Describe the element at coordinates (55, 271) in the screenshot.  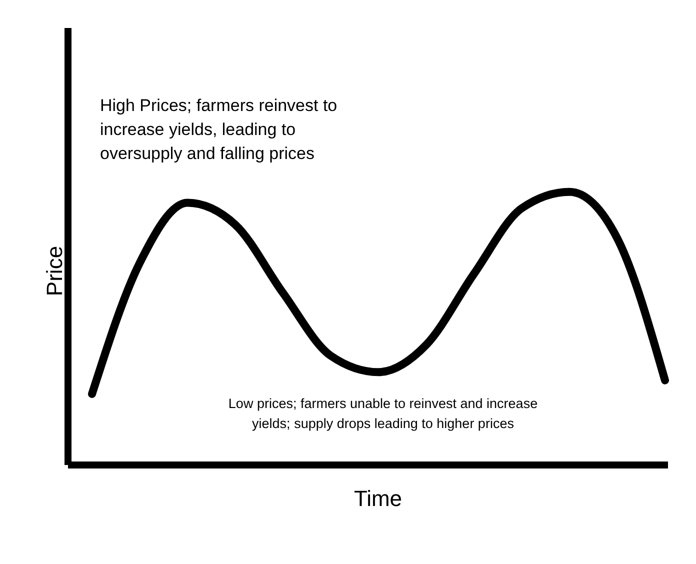
I see `y-axis-title: Price` at that location.